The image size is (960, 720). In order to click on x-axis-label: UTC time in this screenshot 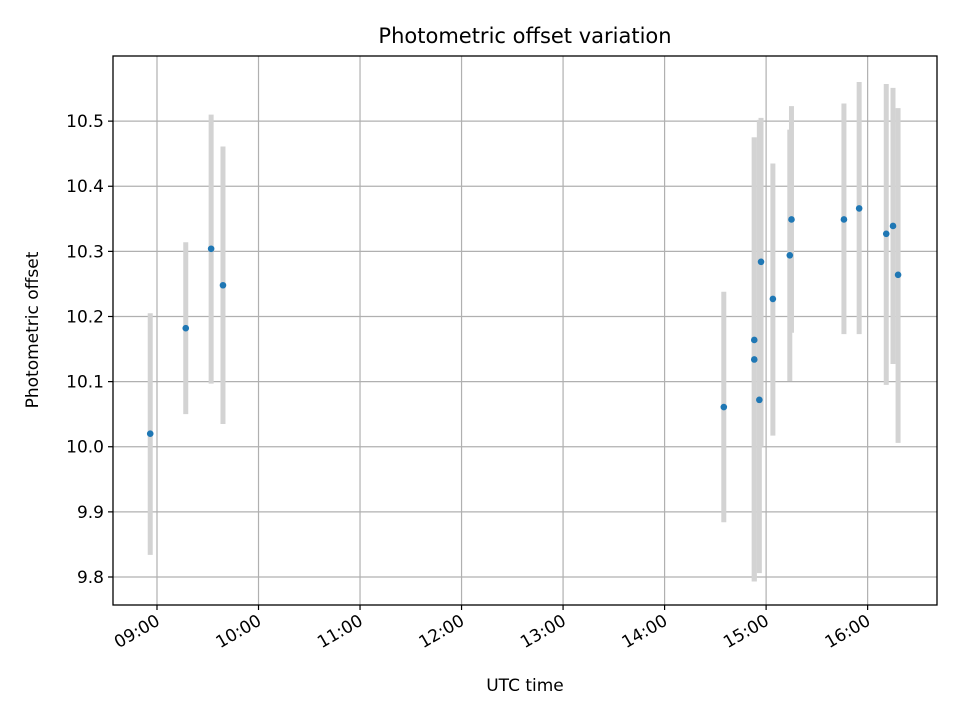, I will do `click(525, 686)`.